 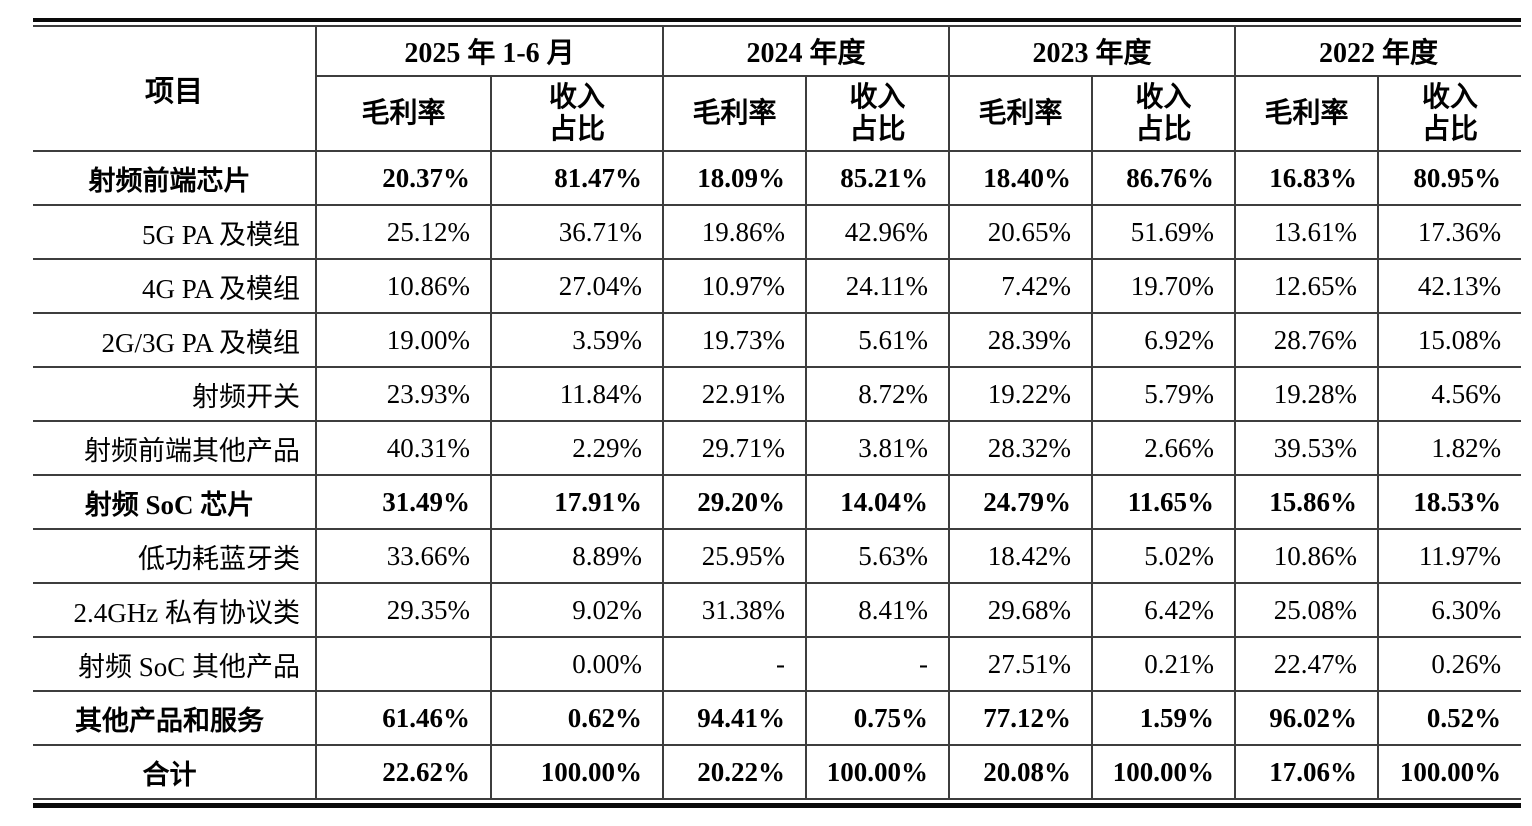 I want to click on share-header-2023: 收入 占比, so click(x=1164, y=113).